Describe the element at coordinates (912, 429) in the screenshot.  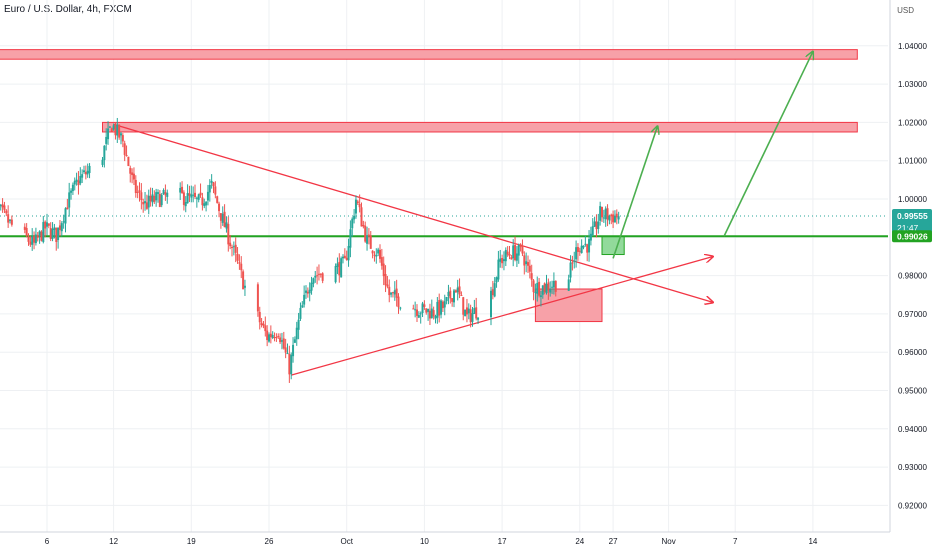
I see `price-tick-label: 0.94000` at that location.